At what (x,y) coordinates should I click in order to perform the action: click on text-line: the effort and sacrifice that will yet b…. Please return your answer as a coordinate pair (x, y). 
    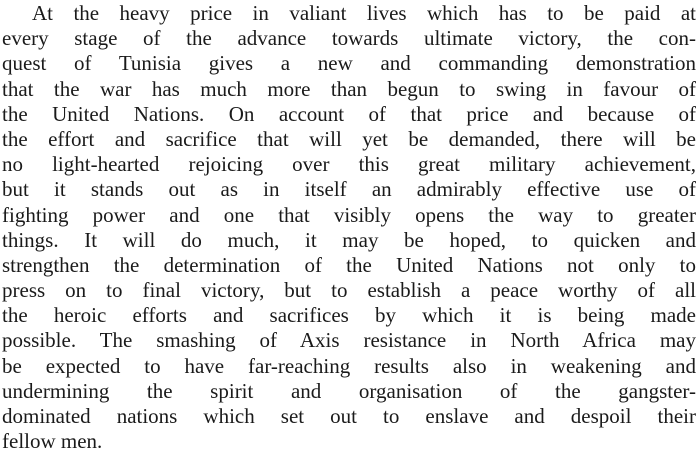
    Looking at the image, I should click on (349, 138).